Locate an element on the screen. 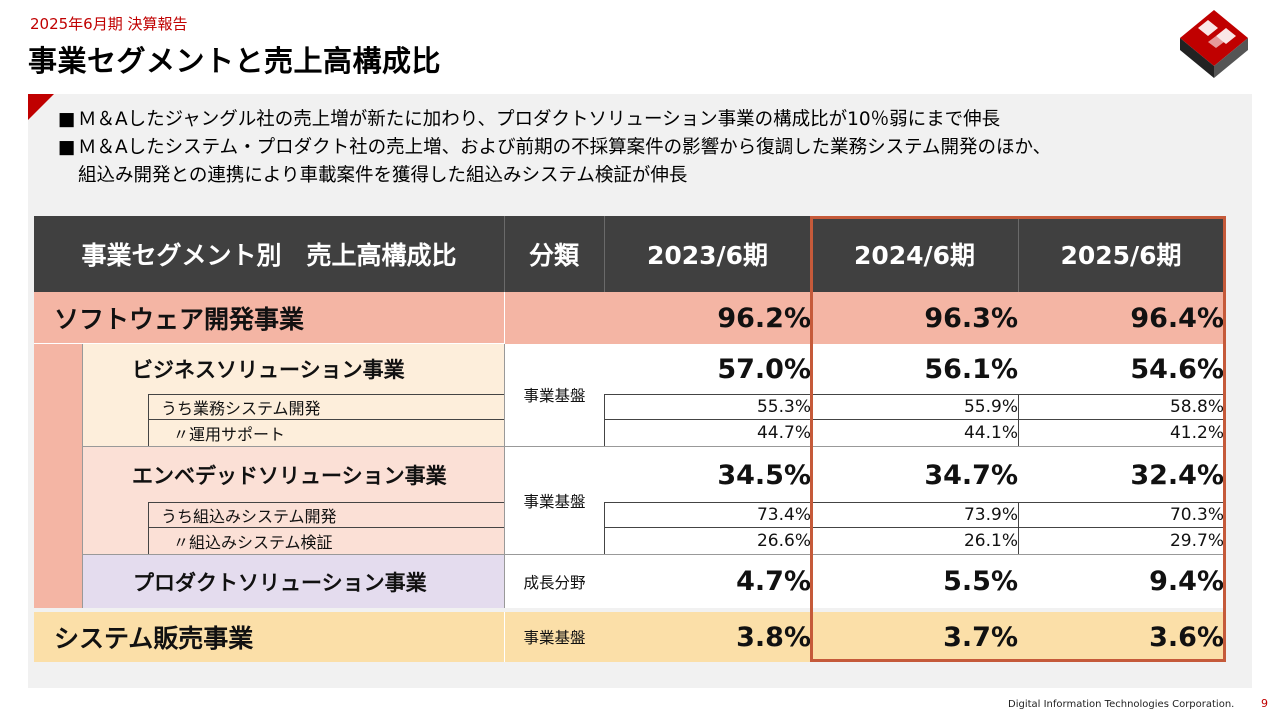  report-period: 2025年6月期 決算報告 is located at coordinates (109, 24).